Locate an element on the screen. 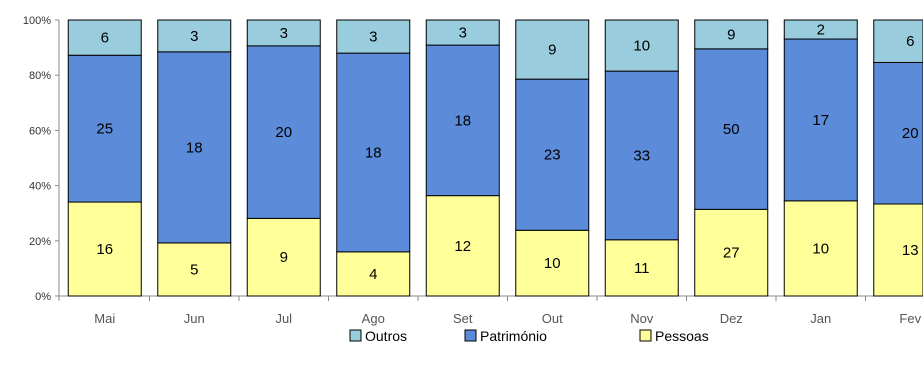  legend-item-património: Património is located at coordinates (505, 336).